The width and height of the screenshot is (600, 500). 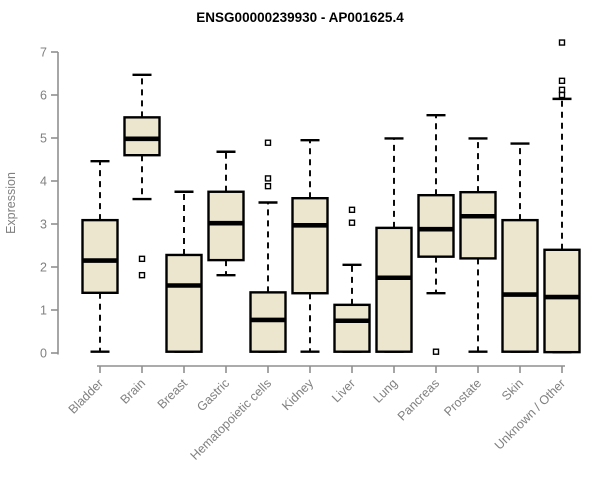 I want to click on box-group-kidney, so click(x=310, y=245).